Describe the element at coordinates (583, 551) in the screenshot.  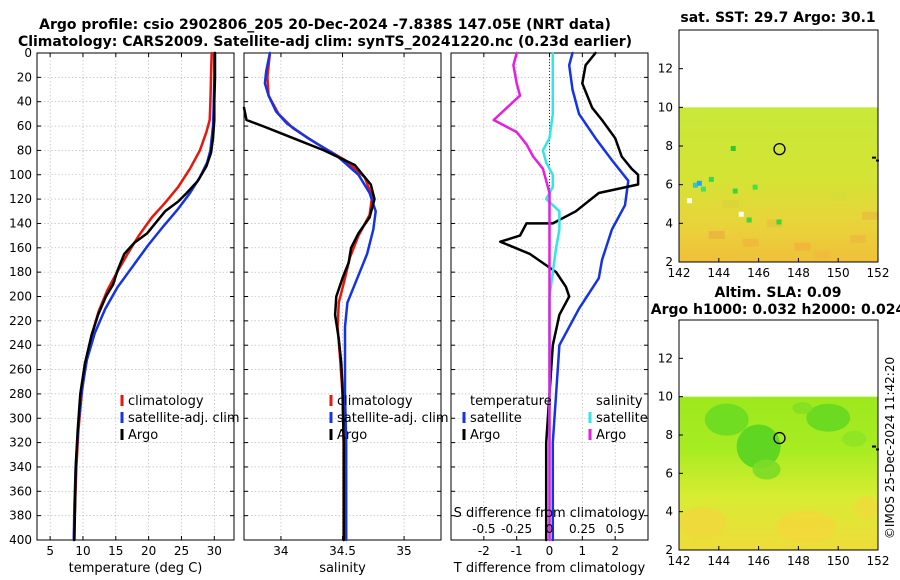
I see `diff-xtick-label: 1` at that location.